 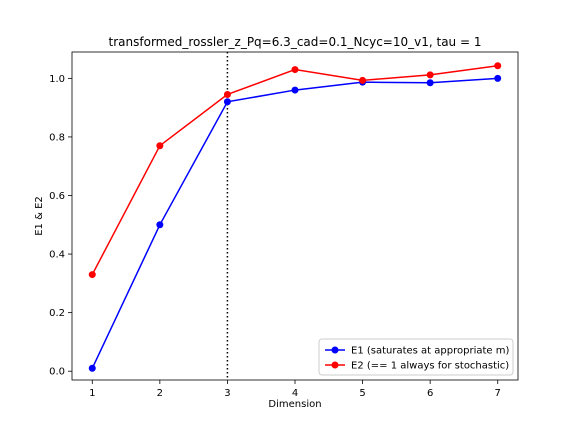 I want to click on legend-label-1: E1 (saturates at appropriate m), so click(x=430, y=351).